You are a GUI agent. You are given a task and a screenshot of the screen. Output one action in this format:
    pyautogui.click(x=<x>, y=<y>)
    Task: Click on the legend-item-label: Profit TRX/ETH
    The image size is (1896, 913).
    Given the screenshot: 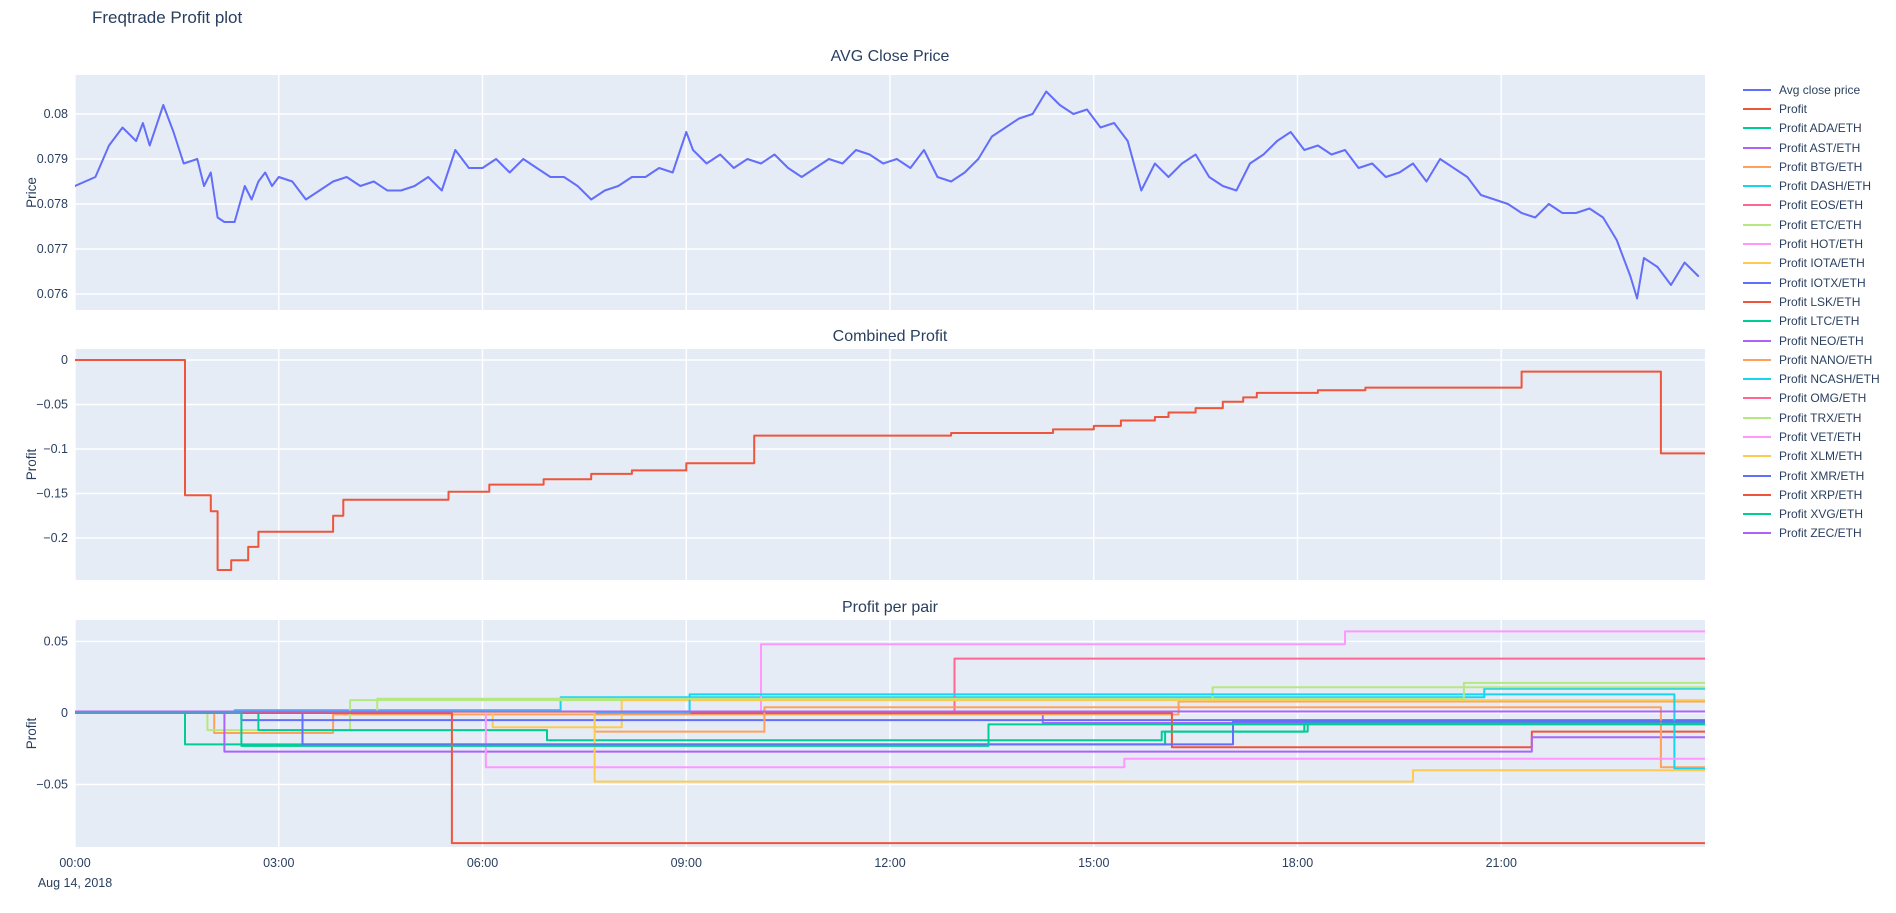 What is the action you would take?
    pyautogui.click(x=1820, y=417)
    